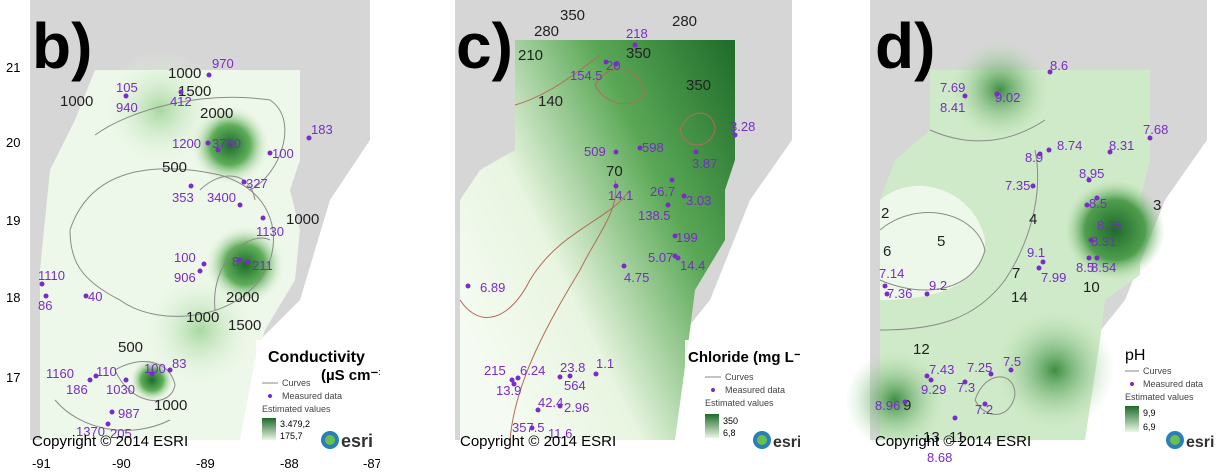  Describe the element at coordinates (662, 191) in the screenshot. I see `point-label: 26.7` at that location.